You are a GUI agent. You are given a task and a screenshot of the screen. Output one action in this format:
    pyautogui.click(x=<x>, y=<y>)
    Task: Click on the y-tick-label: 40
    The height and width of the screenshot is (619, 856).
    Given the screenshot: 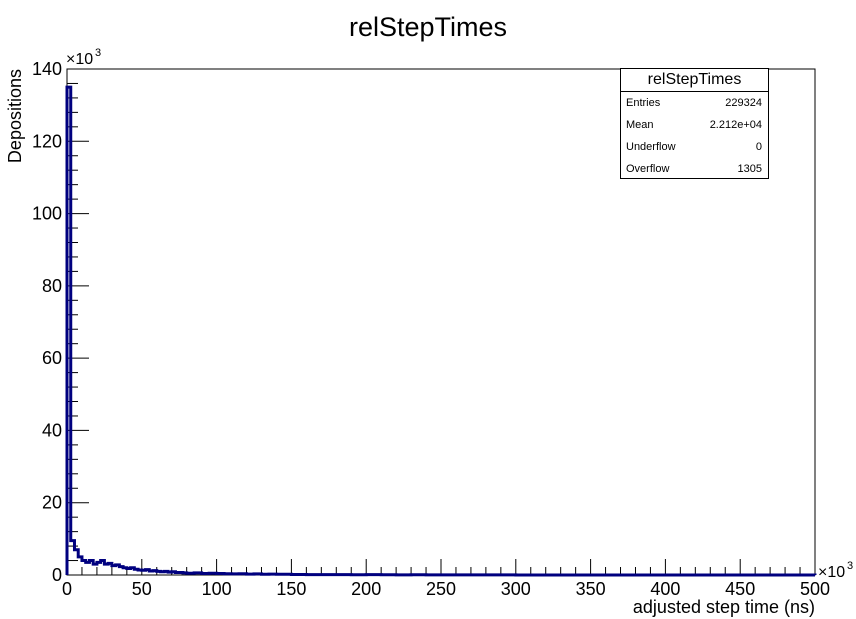 What is the action you would take?
    pyautogui.click(x=52, y=430)
    